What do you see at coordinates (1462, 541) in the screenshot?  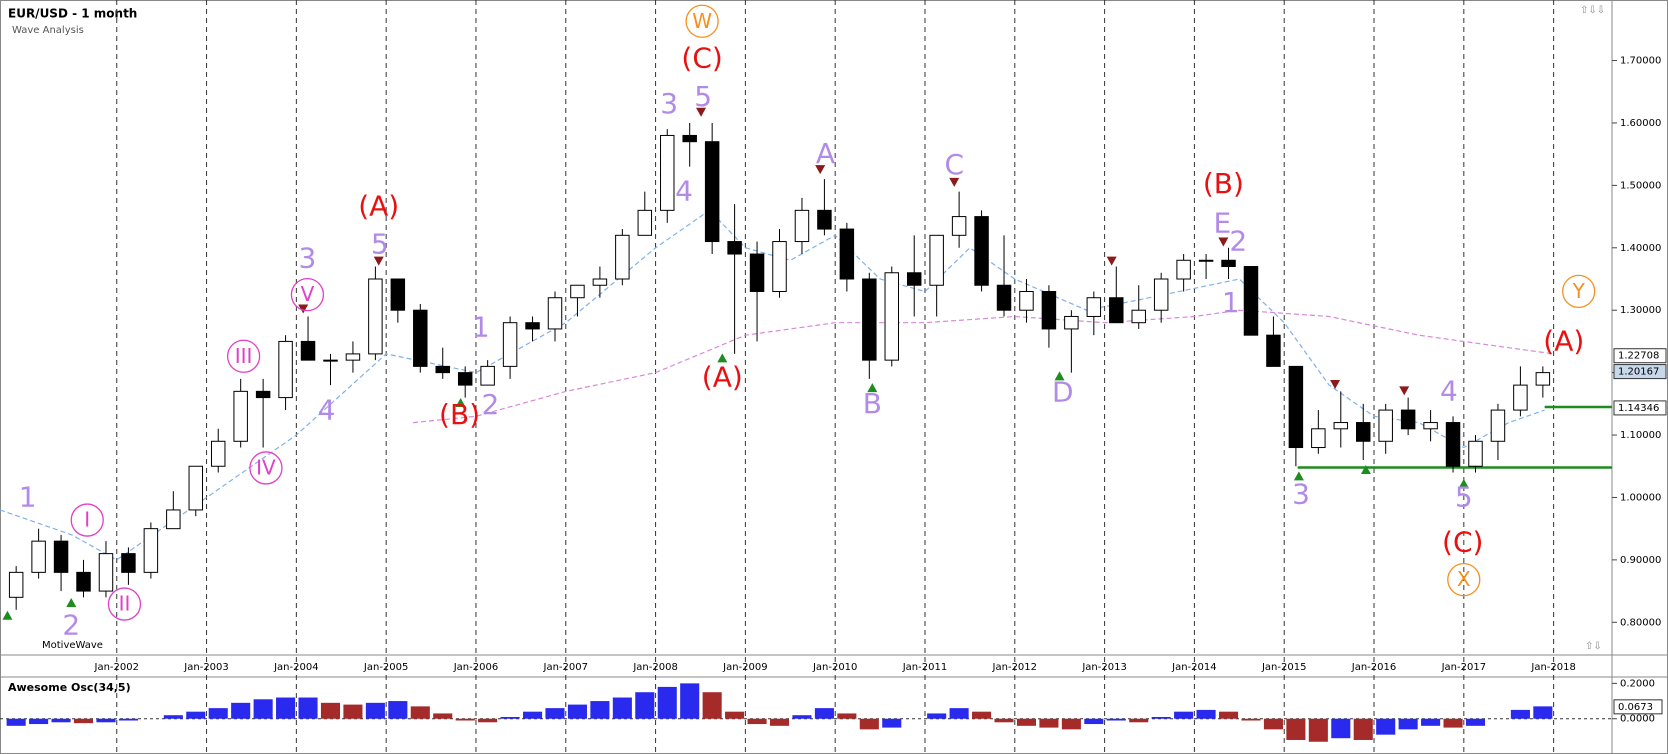 I see `wave-label: (C)` at bounding box center [1462, 541].